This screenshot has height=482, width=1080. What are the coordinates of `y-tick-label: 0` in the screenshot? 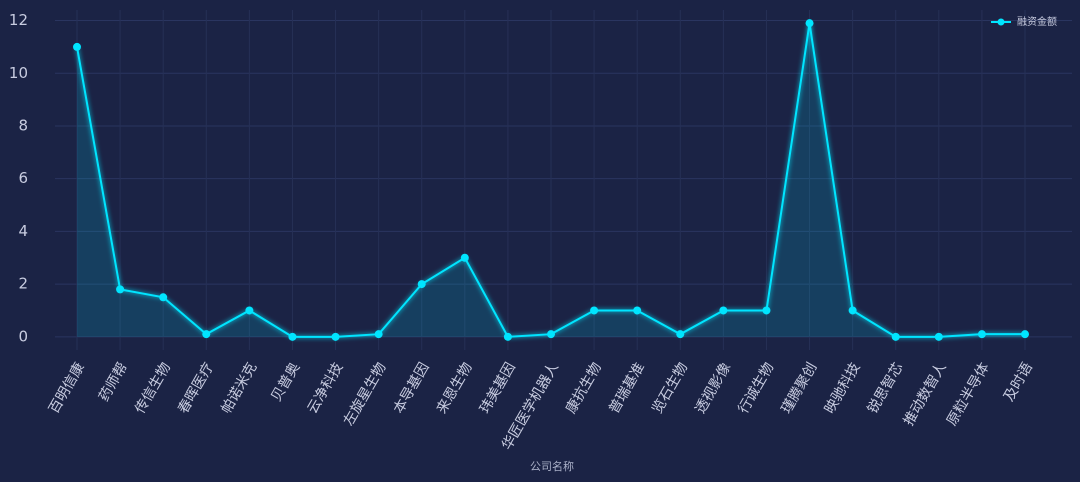 It's located at (23, 336).